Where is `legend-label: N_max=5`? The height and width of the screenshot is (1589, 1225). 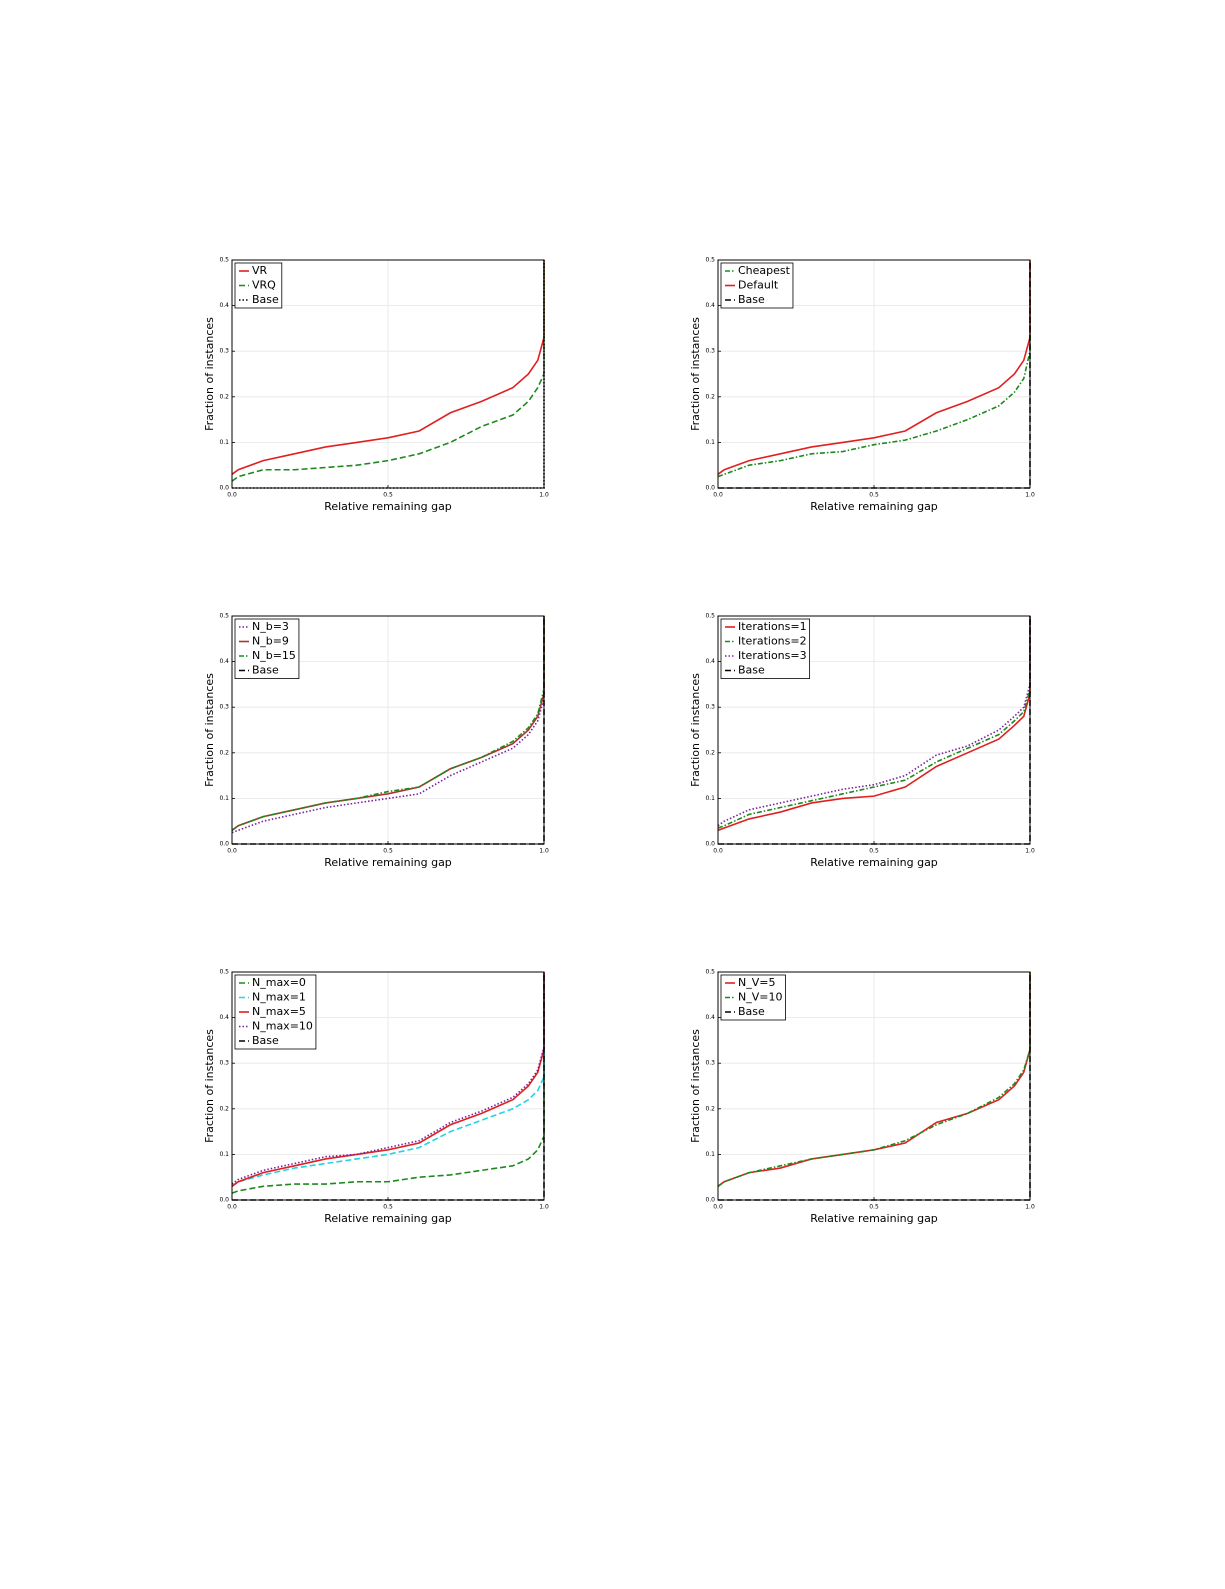 legend-label: N_max=5 is located at coordinates (279, 1011).